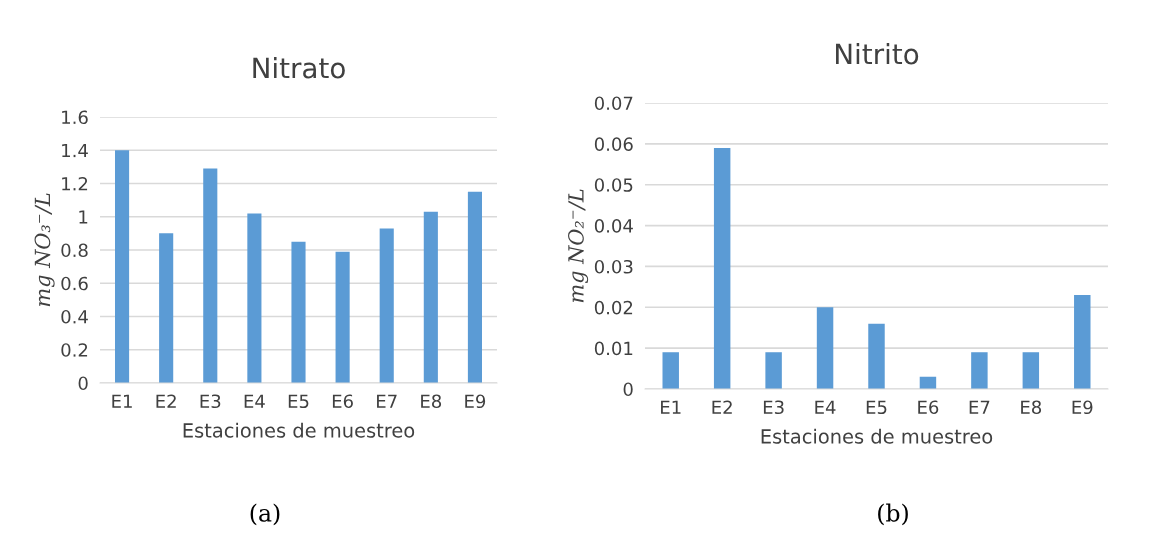  I want to click on y-tick-label: 0.8, so click(74, 250).